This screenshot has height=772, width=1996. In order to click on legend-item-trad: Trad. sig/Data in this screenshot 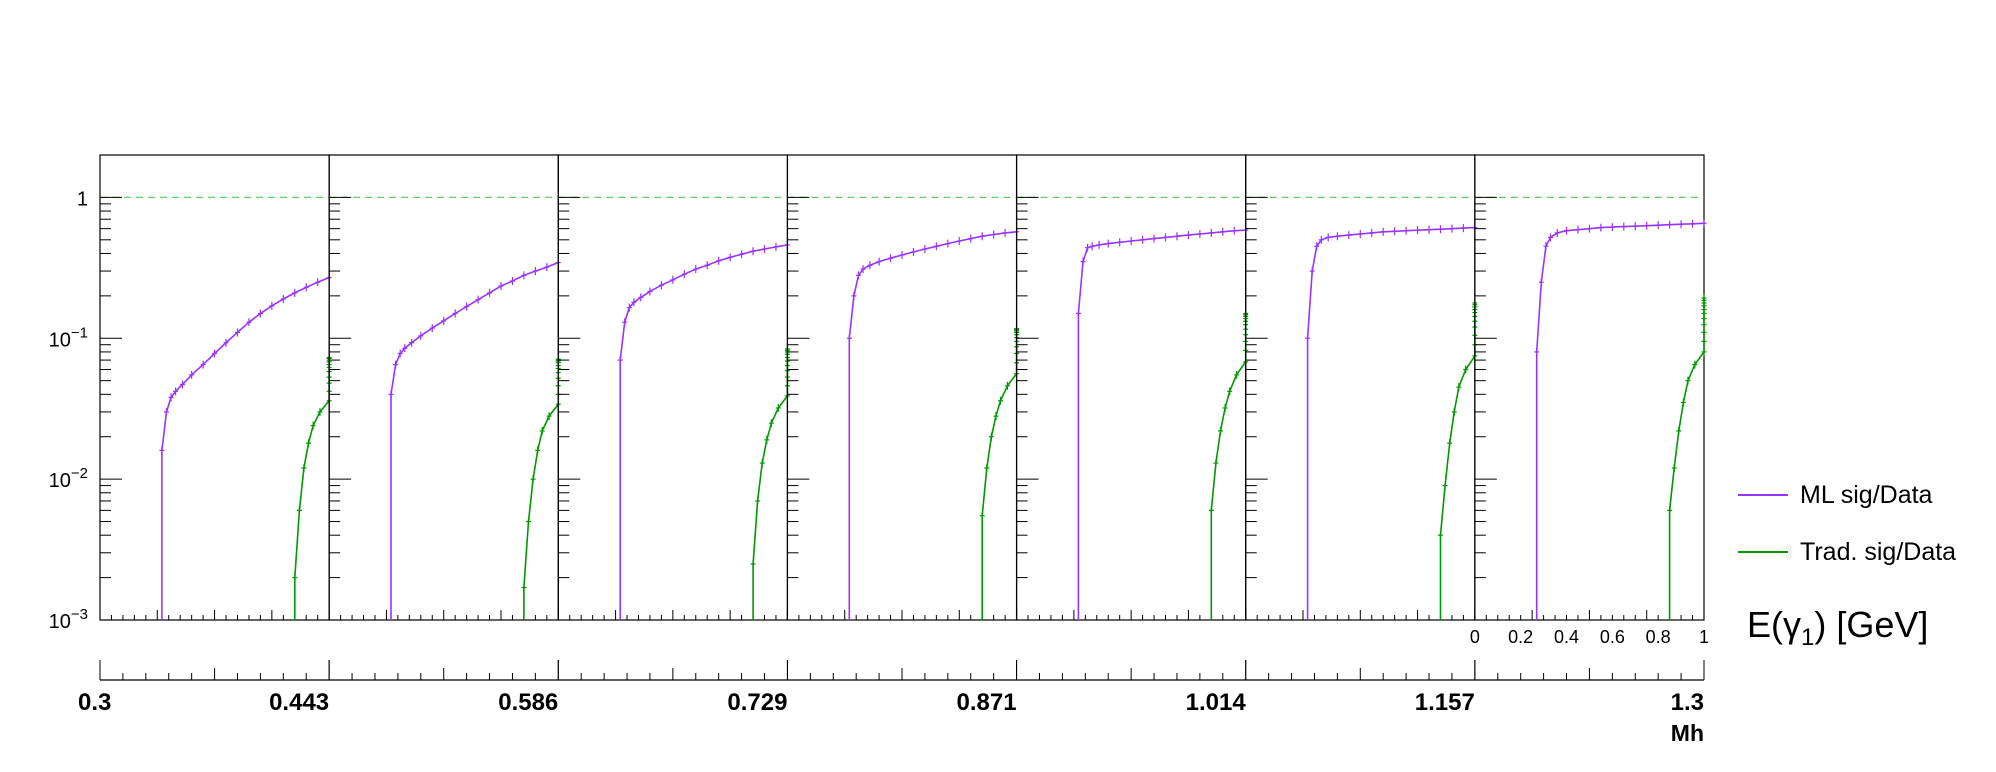, I will do `click(1847, 552)`.